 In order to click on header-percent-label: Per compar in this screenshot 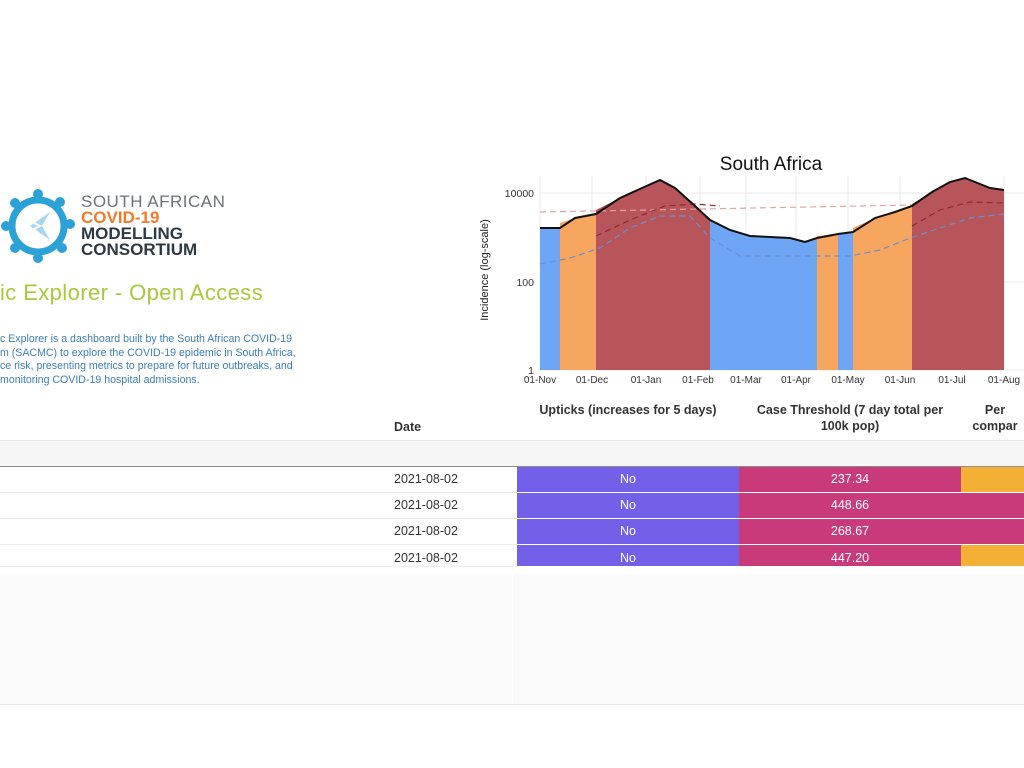, I will do `click(995, 418)`.